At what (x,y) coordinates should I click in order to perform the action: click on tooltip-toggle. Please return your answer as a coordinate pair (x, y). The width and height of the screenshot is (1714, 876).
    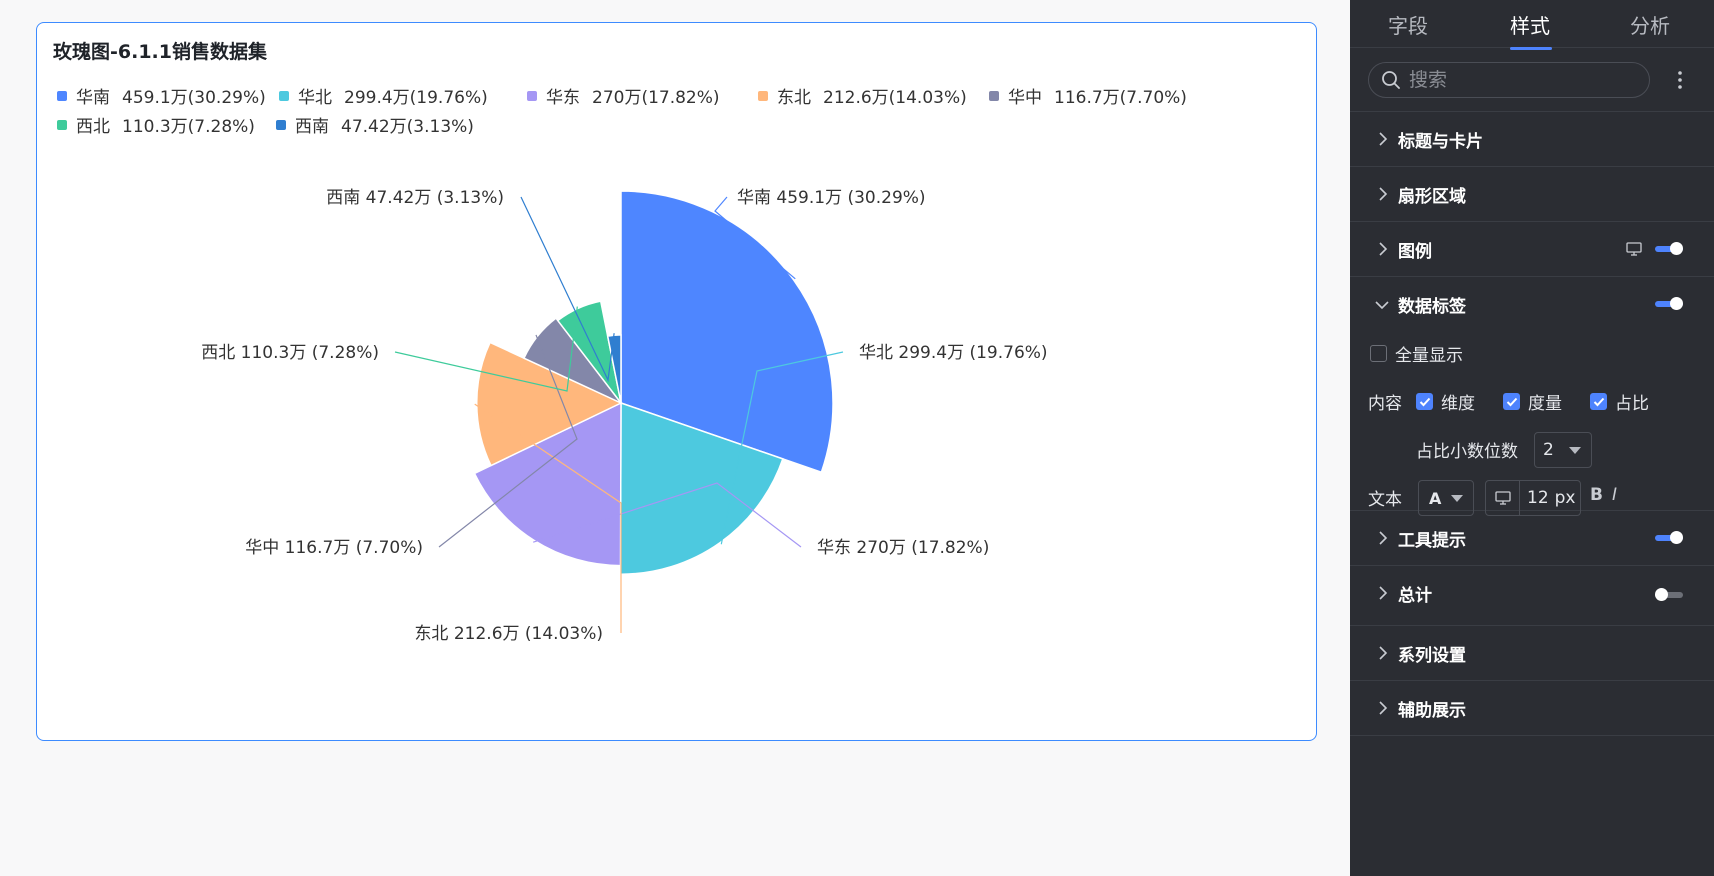
    Looking at the image, I should click on (1669, 538).